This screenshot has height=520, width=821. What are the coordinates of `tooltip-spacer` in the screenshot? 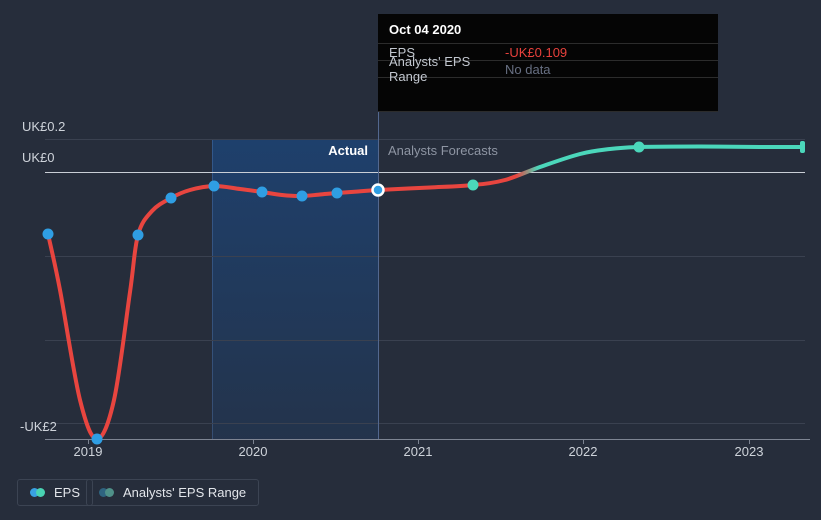 It's located at (548, 95).